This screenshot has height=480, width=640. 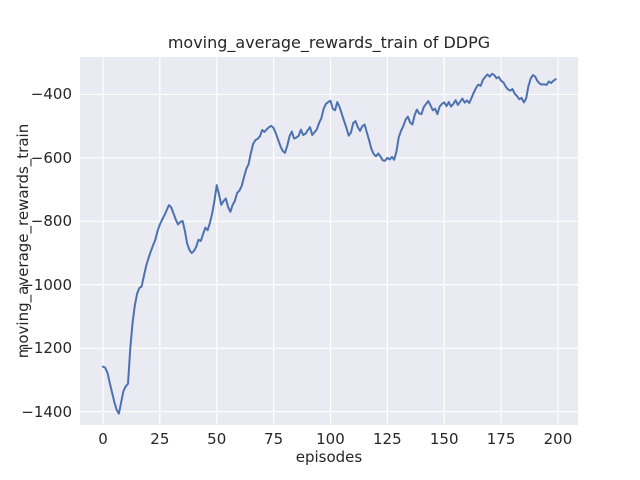 I want to click on x-tick-label: 75, so click(x=274, y=439).